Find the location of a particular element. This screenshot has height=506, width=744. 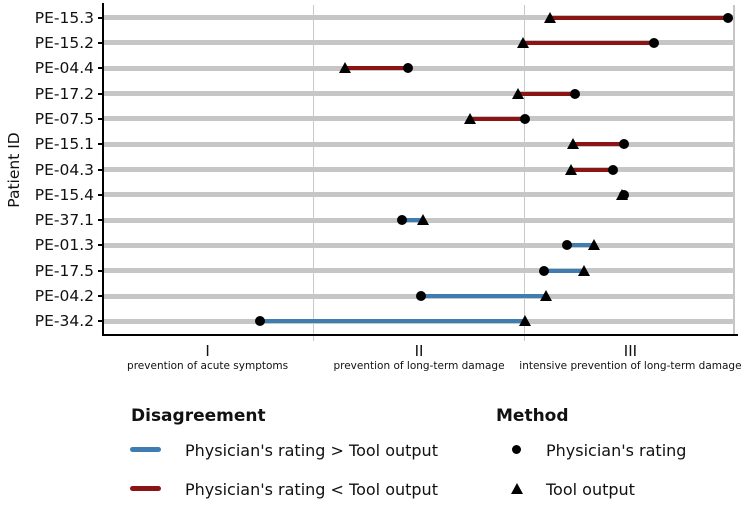

x-tick-numeral: I is located at coordinates (207, 351).